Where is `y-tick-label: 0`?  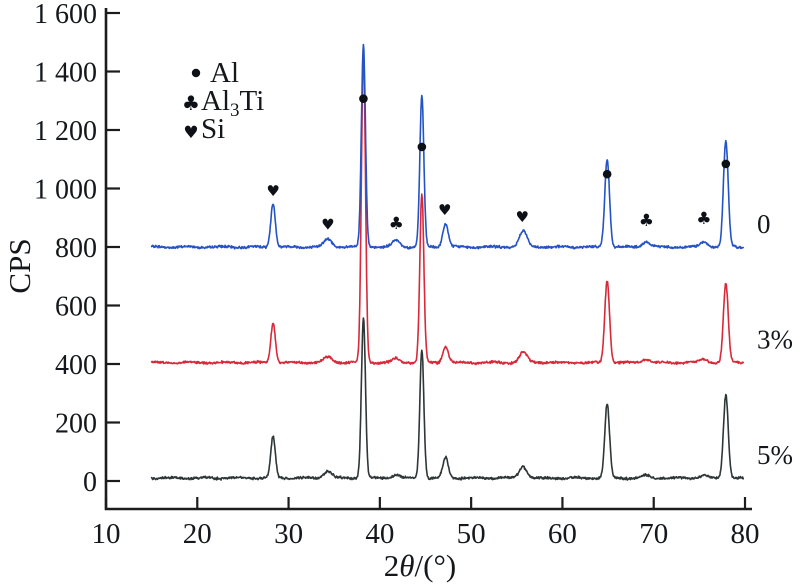
y-tick-label: 0 is located at coordinates (90, 482).